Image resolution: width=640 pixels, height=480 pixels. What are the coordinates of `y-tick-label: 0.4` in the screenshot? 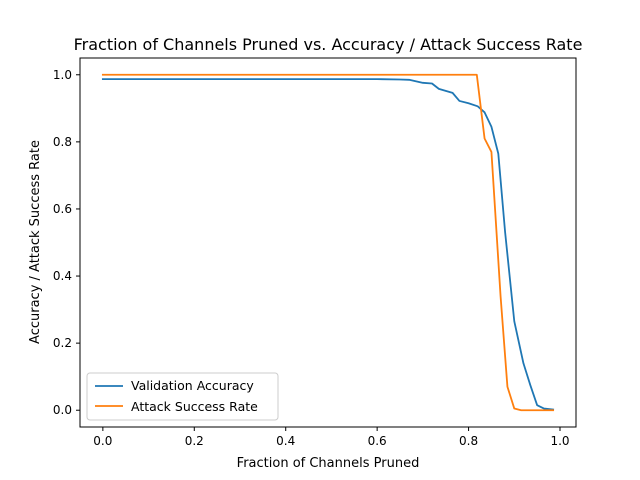 It's located at (62, 276).